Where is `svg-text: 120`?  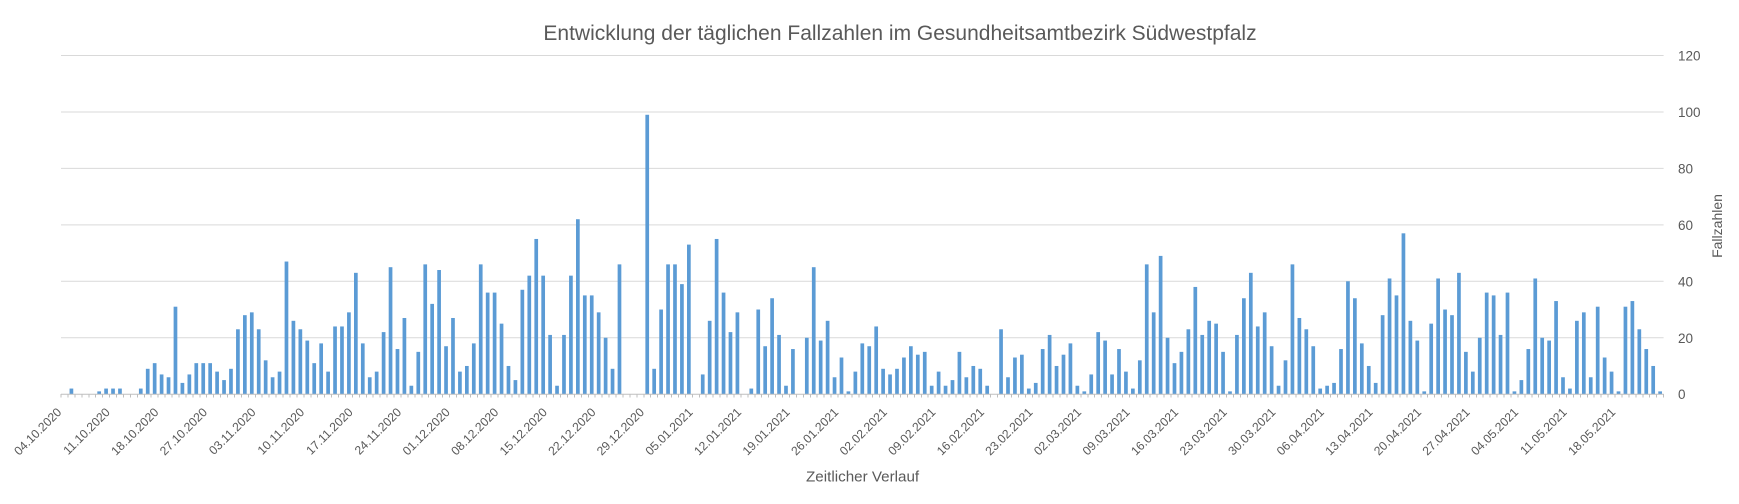 svg-text: 120 is located at coordinates (1689, 56).